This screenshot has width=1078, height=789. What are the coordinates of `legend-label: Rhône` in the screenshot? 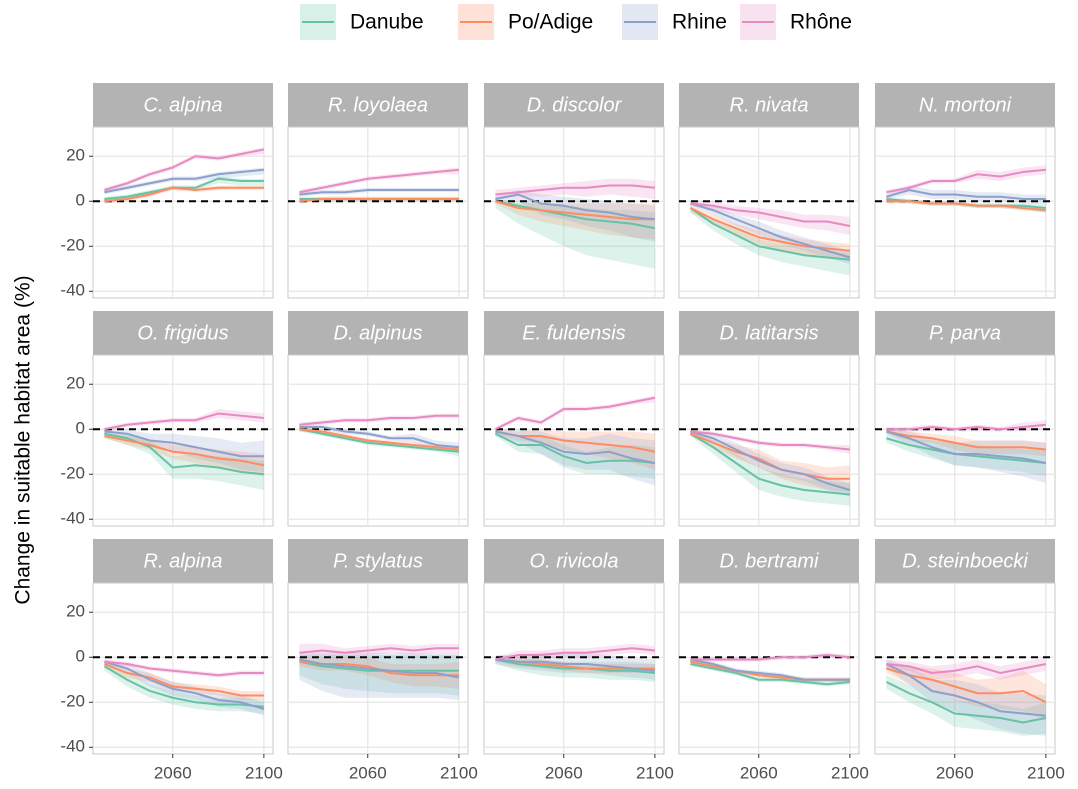 It's located at (821, 22).